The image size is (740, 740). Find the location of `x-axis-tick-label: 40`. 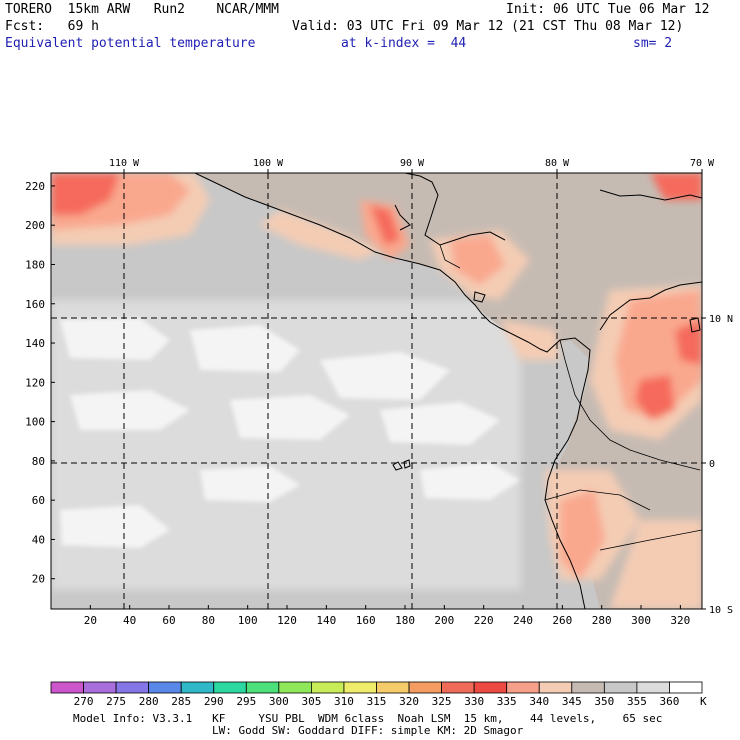

x-axis-tick-label: 40 is located at coordinates (129, 620).